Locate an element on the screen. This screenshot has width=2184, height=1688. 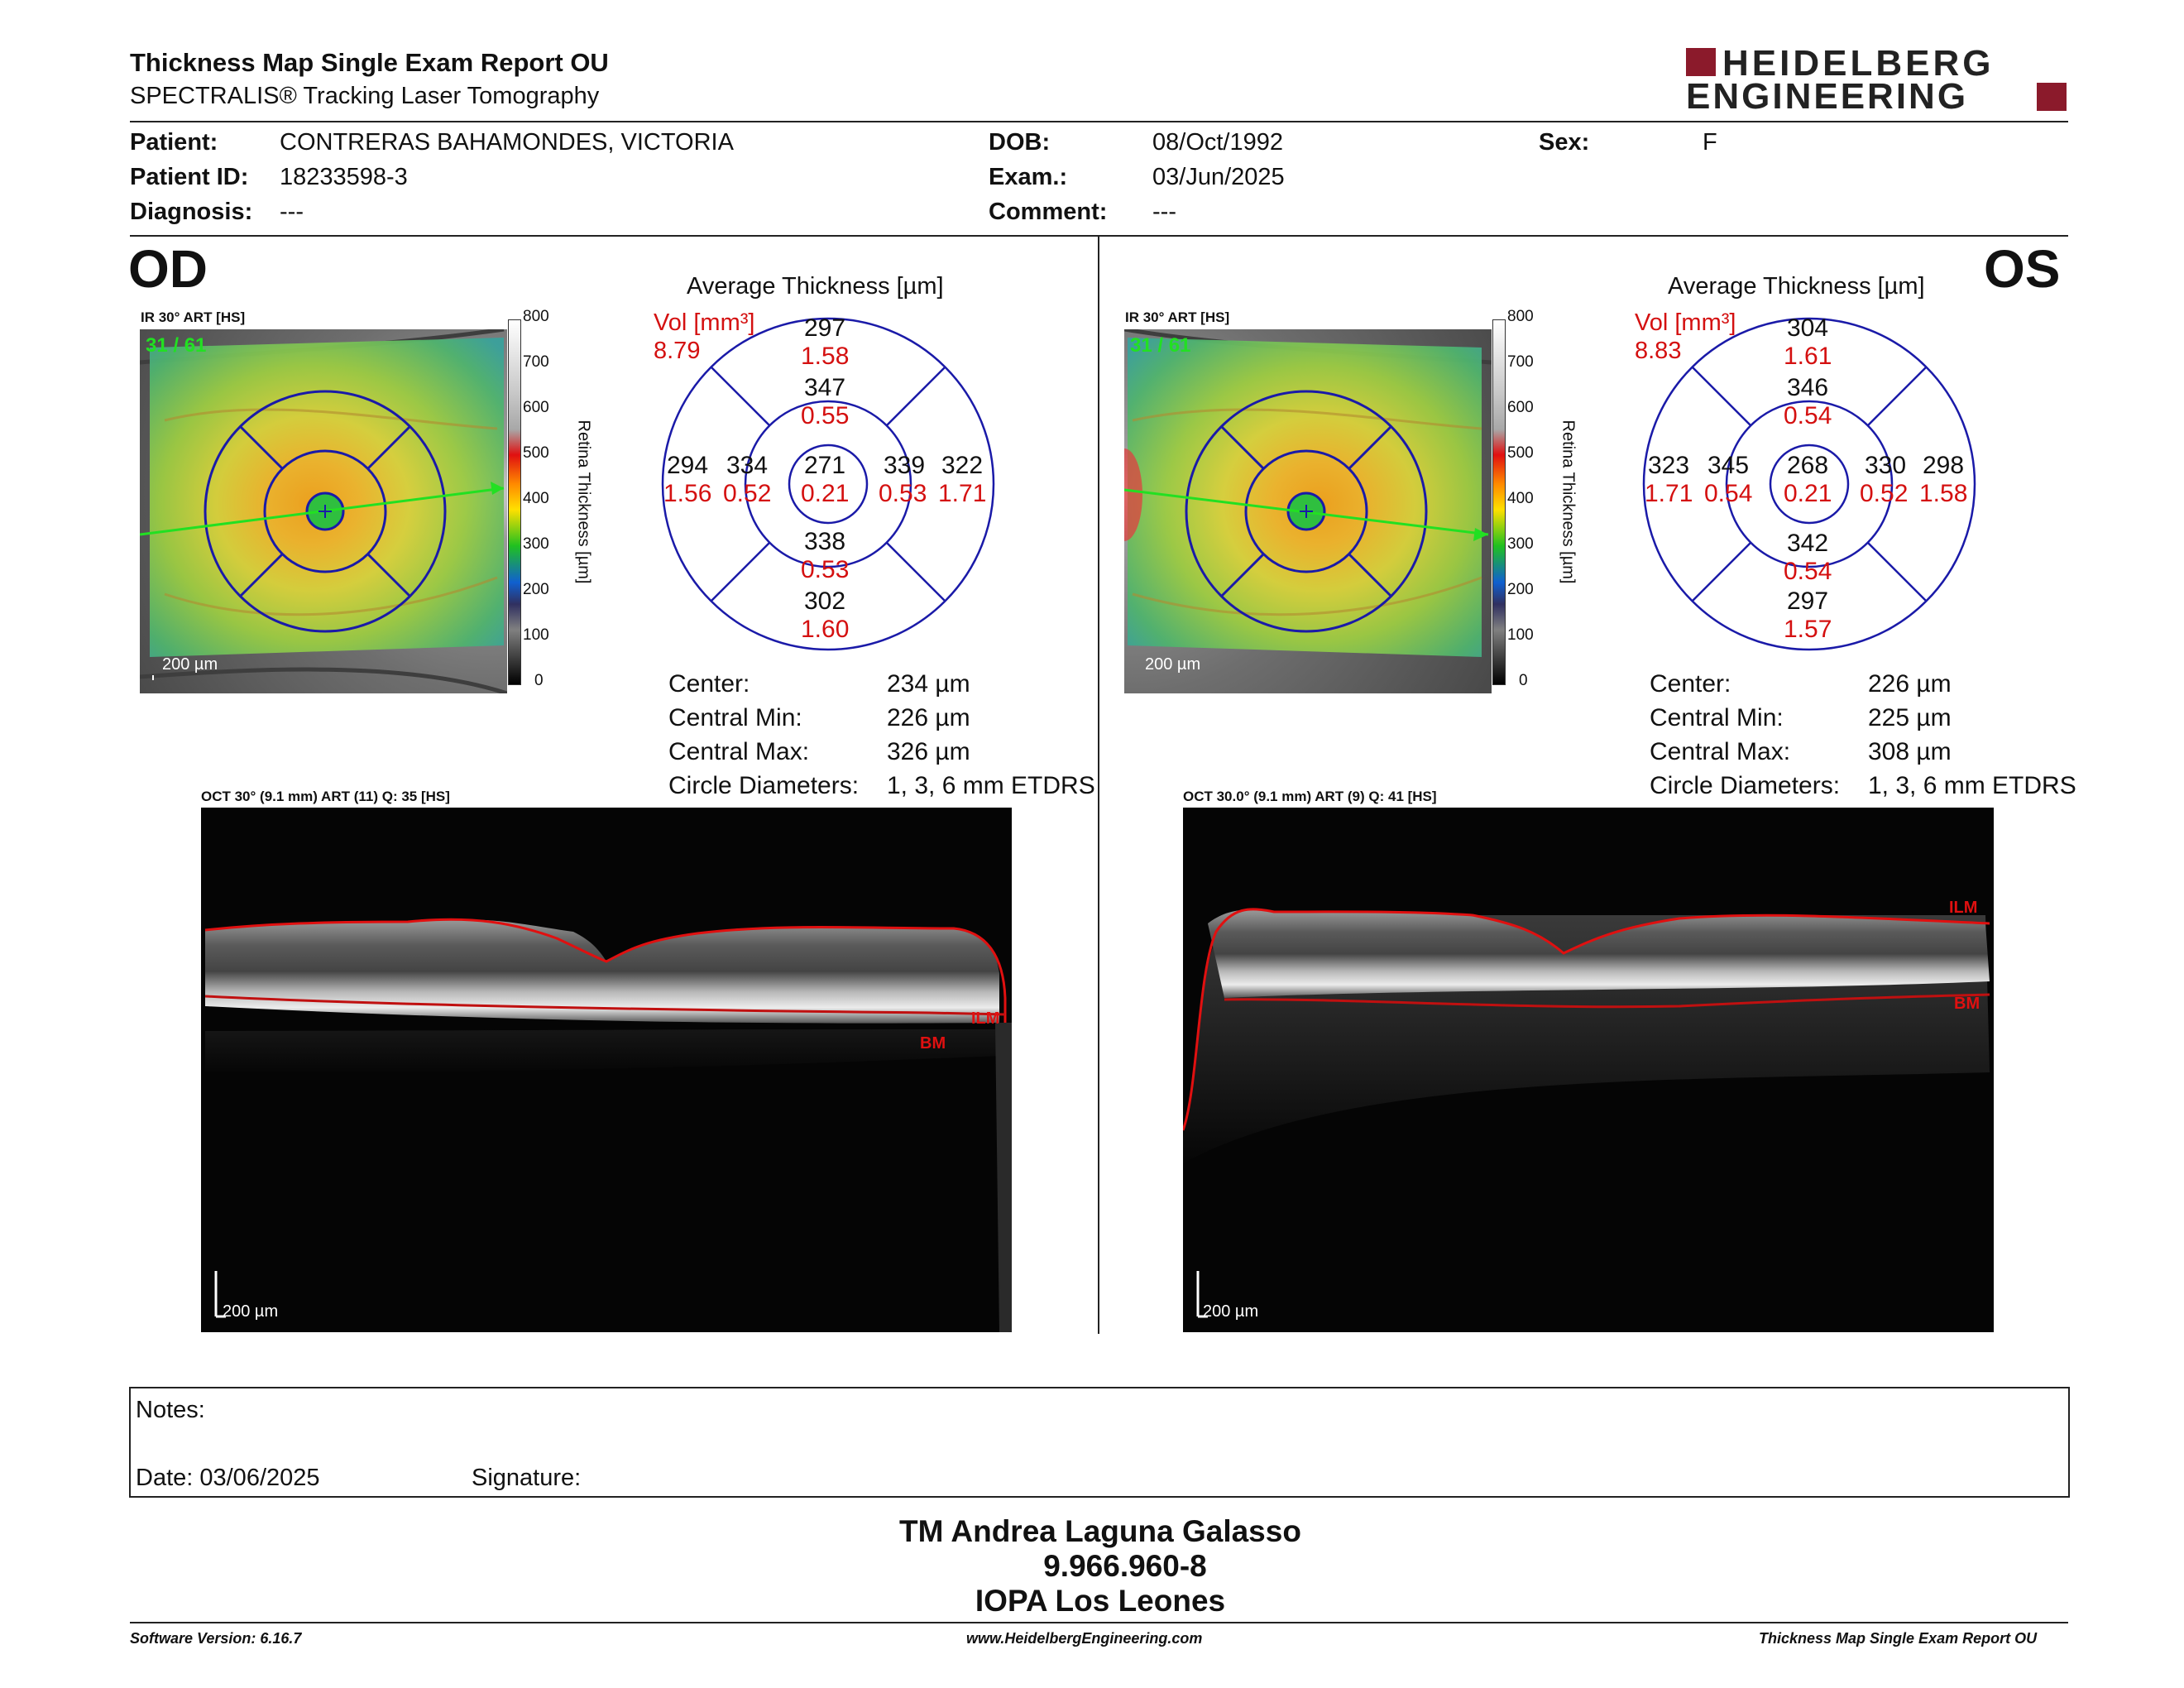
od-map-scale: 200 µm is located at coordinates (190, 664).